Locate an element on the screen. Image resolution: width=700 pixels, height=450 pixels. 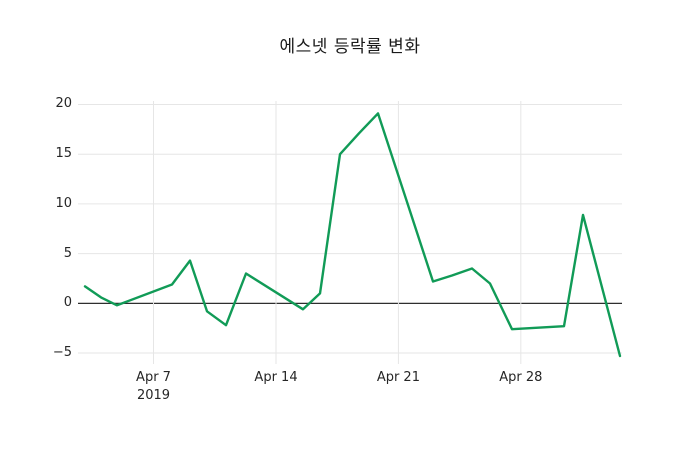
y-axis-tick-label: 0 is located at coordinates (67, 303).